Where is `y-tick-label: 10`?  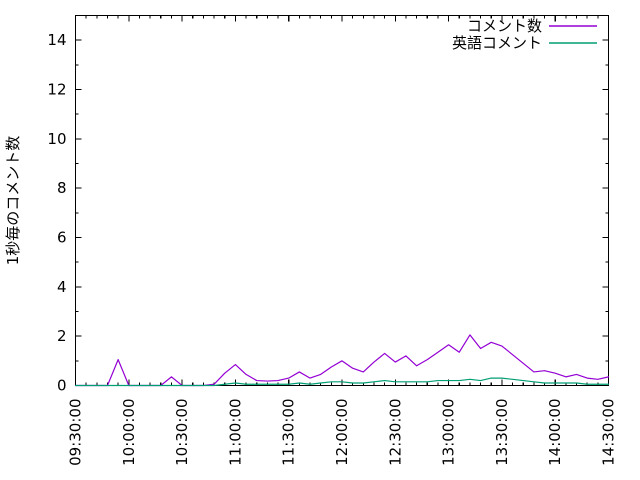
y-tick-label: 10 is located at coordinates (56, 139).